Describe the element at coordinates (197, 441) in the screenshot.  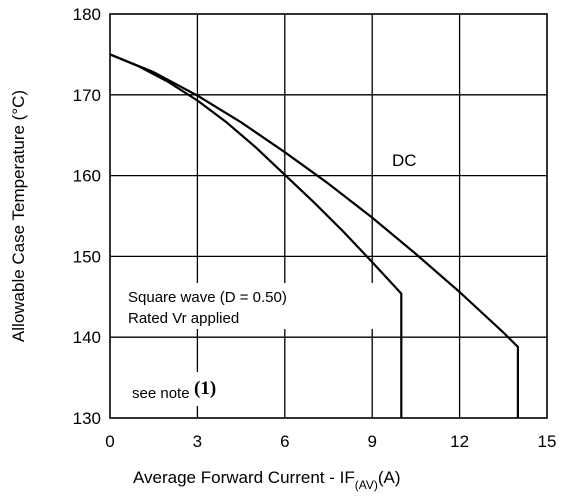
I see `x-tick-label: 3` at that location.